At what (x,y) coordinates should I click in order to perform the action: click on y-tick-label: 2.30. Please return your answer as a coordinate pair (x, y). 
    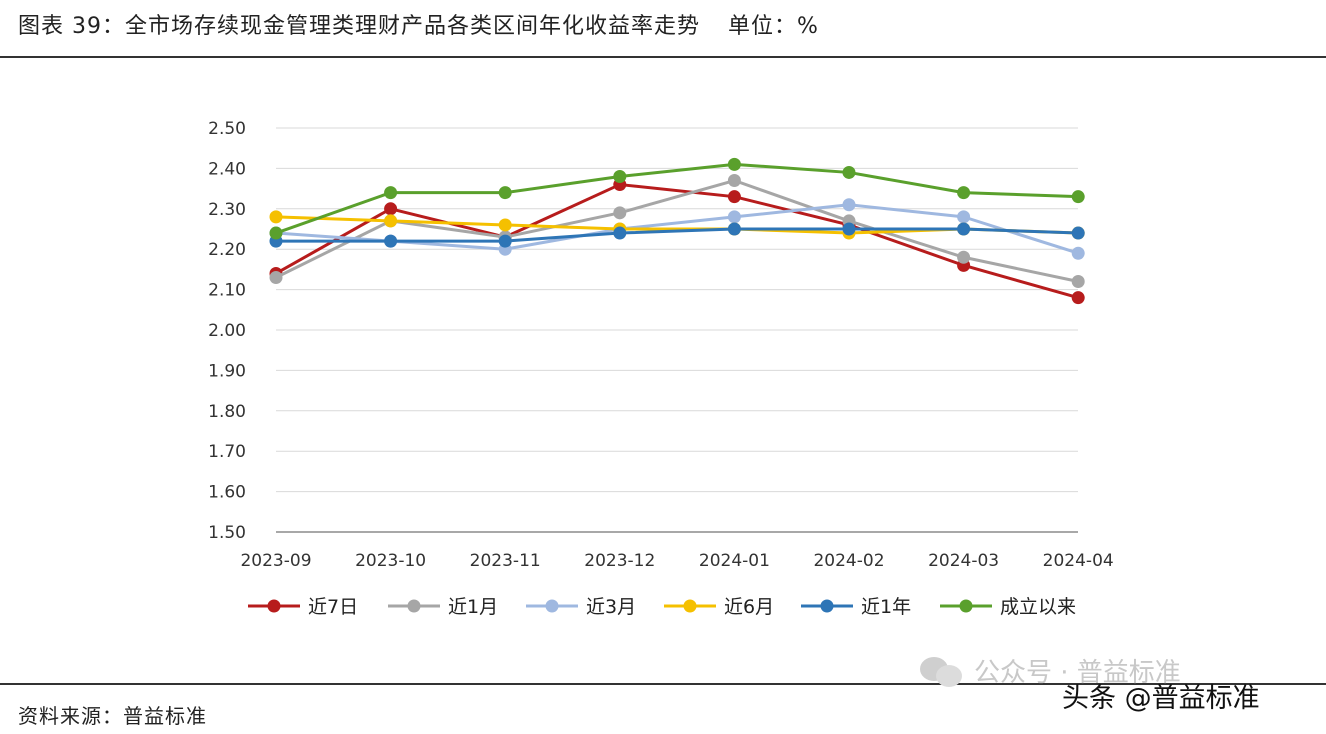
    Looking at the image, I should click on (227, 210).